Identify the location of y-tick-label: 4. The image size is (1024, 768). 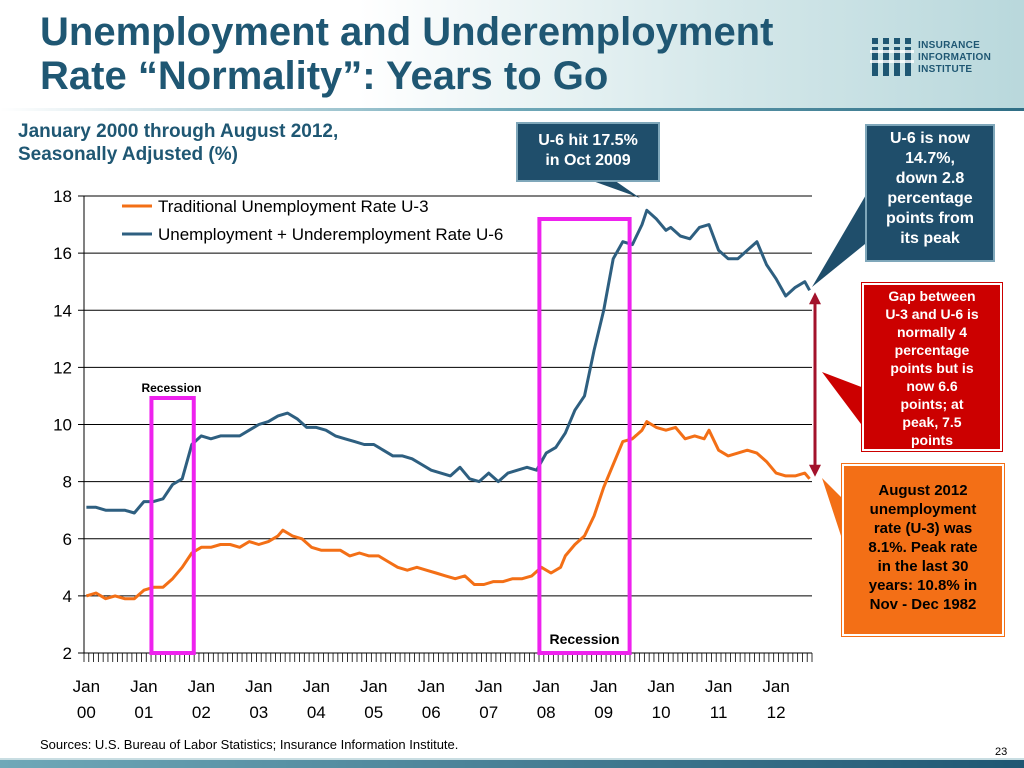
(67, 596).